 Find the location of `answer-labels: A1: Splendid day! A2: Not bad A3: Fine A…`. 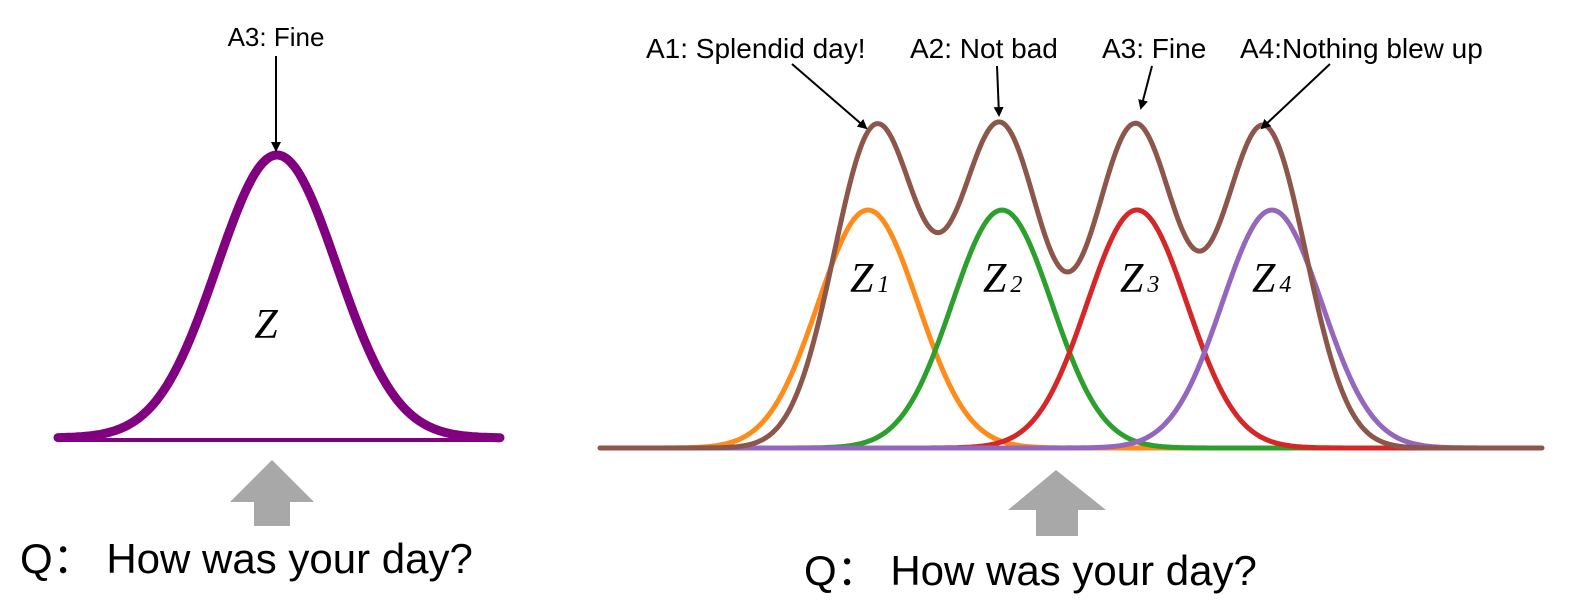

answer-labels: A1: Splendid day! A2: Not bad A3: Fine A… is located at coordinates (1064, 48).